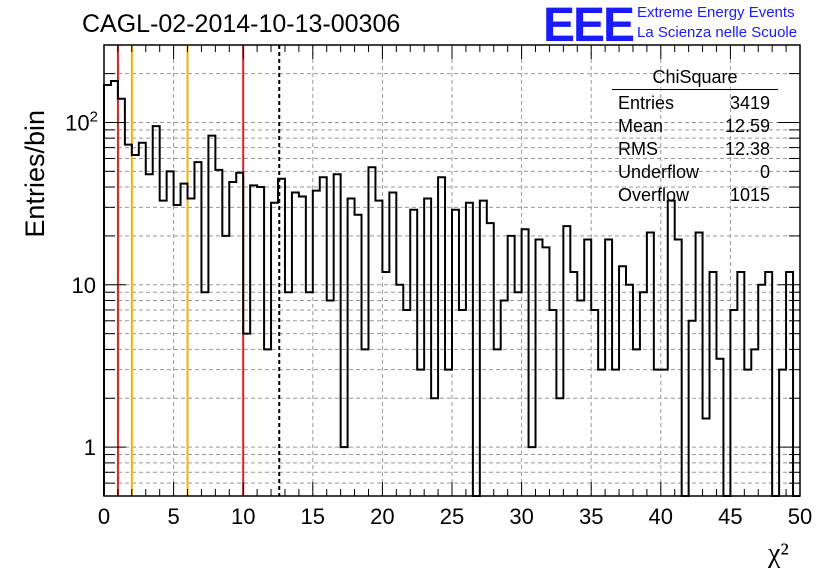 The image size is (836, 572). What do you see at coordinates (104, 516) in the screenshot?
I see `x-tick-label: 0` at bounding box center [104, 516].